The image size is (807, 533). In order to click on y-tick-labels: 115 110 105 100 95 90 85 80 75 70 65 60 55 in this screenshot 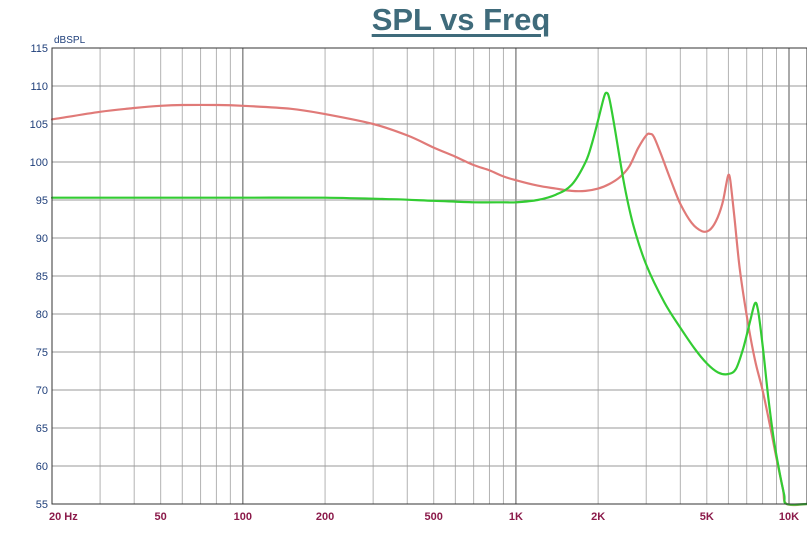, I will do `click(39, 277)`.